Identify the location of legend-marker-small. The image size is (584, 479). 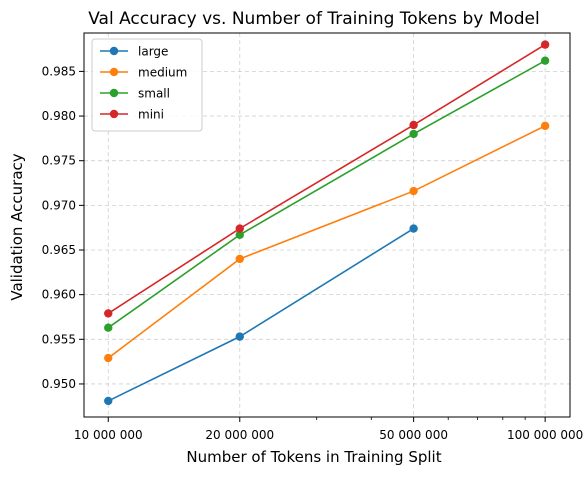
(114, 93).